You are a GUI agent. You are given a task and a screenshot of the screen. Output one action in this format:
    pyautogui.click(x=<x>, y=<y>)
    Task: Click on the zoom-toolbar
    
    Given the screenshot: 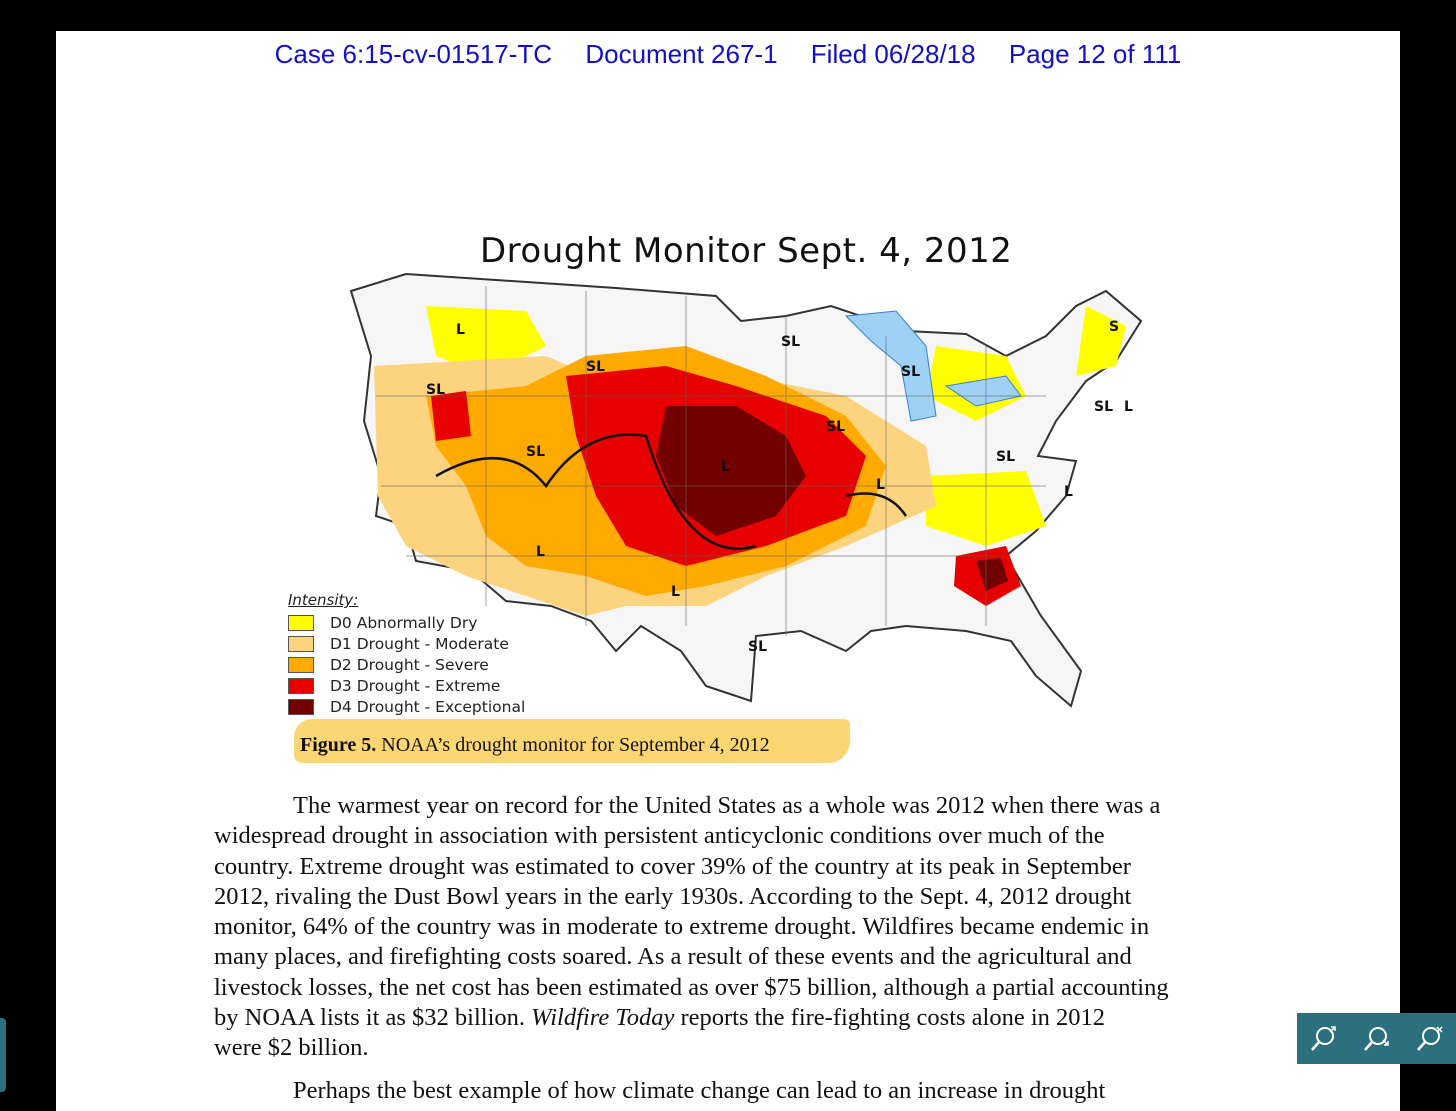 What is the action you would take?
    pyautogui.click(x=1376, y=1038)
    